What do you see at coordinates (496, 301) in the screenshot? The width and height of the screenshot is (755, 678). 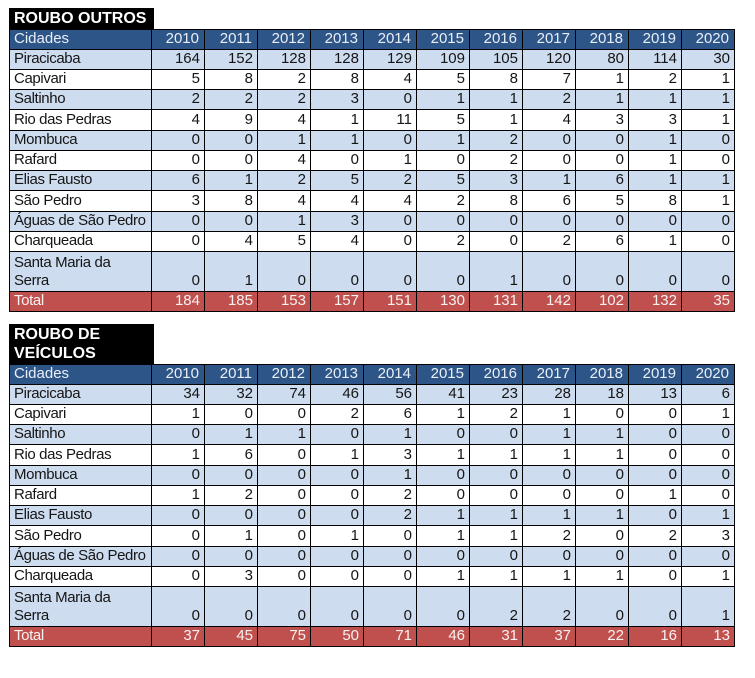 I see `total-value-cell: 131` at bounding box center [496, 301].